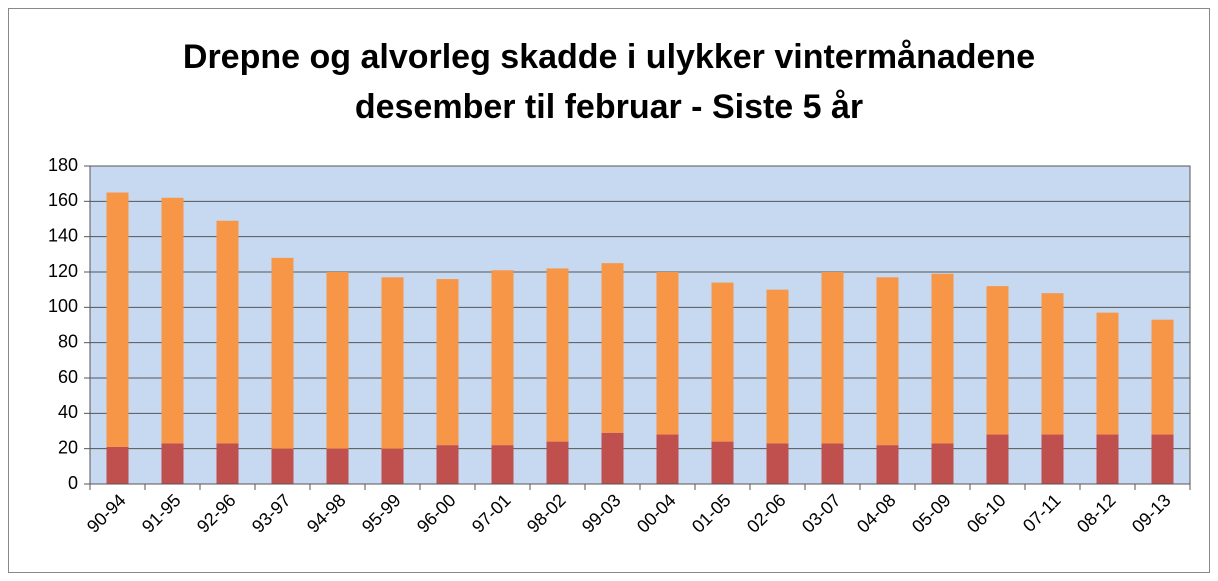 The image size is (1218, 581). What do you see at coordinates (63, 165) in the screenshot?
I see `y-tick-label: 180` at bounding box center [63, 165].